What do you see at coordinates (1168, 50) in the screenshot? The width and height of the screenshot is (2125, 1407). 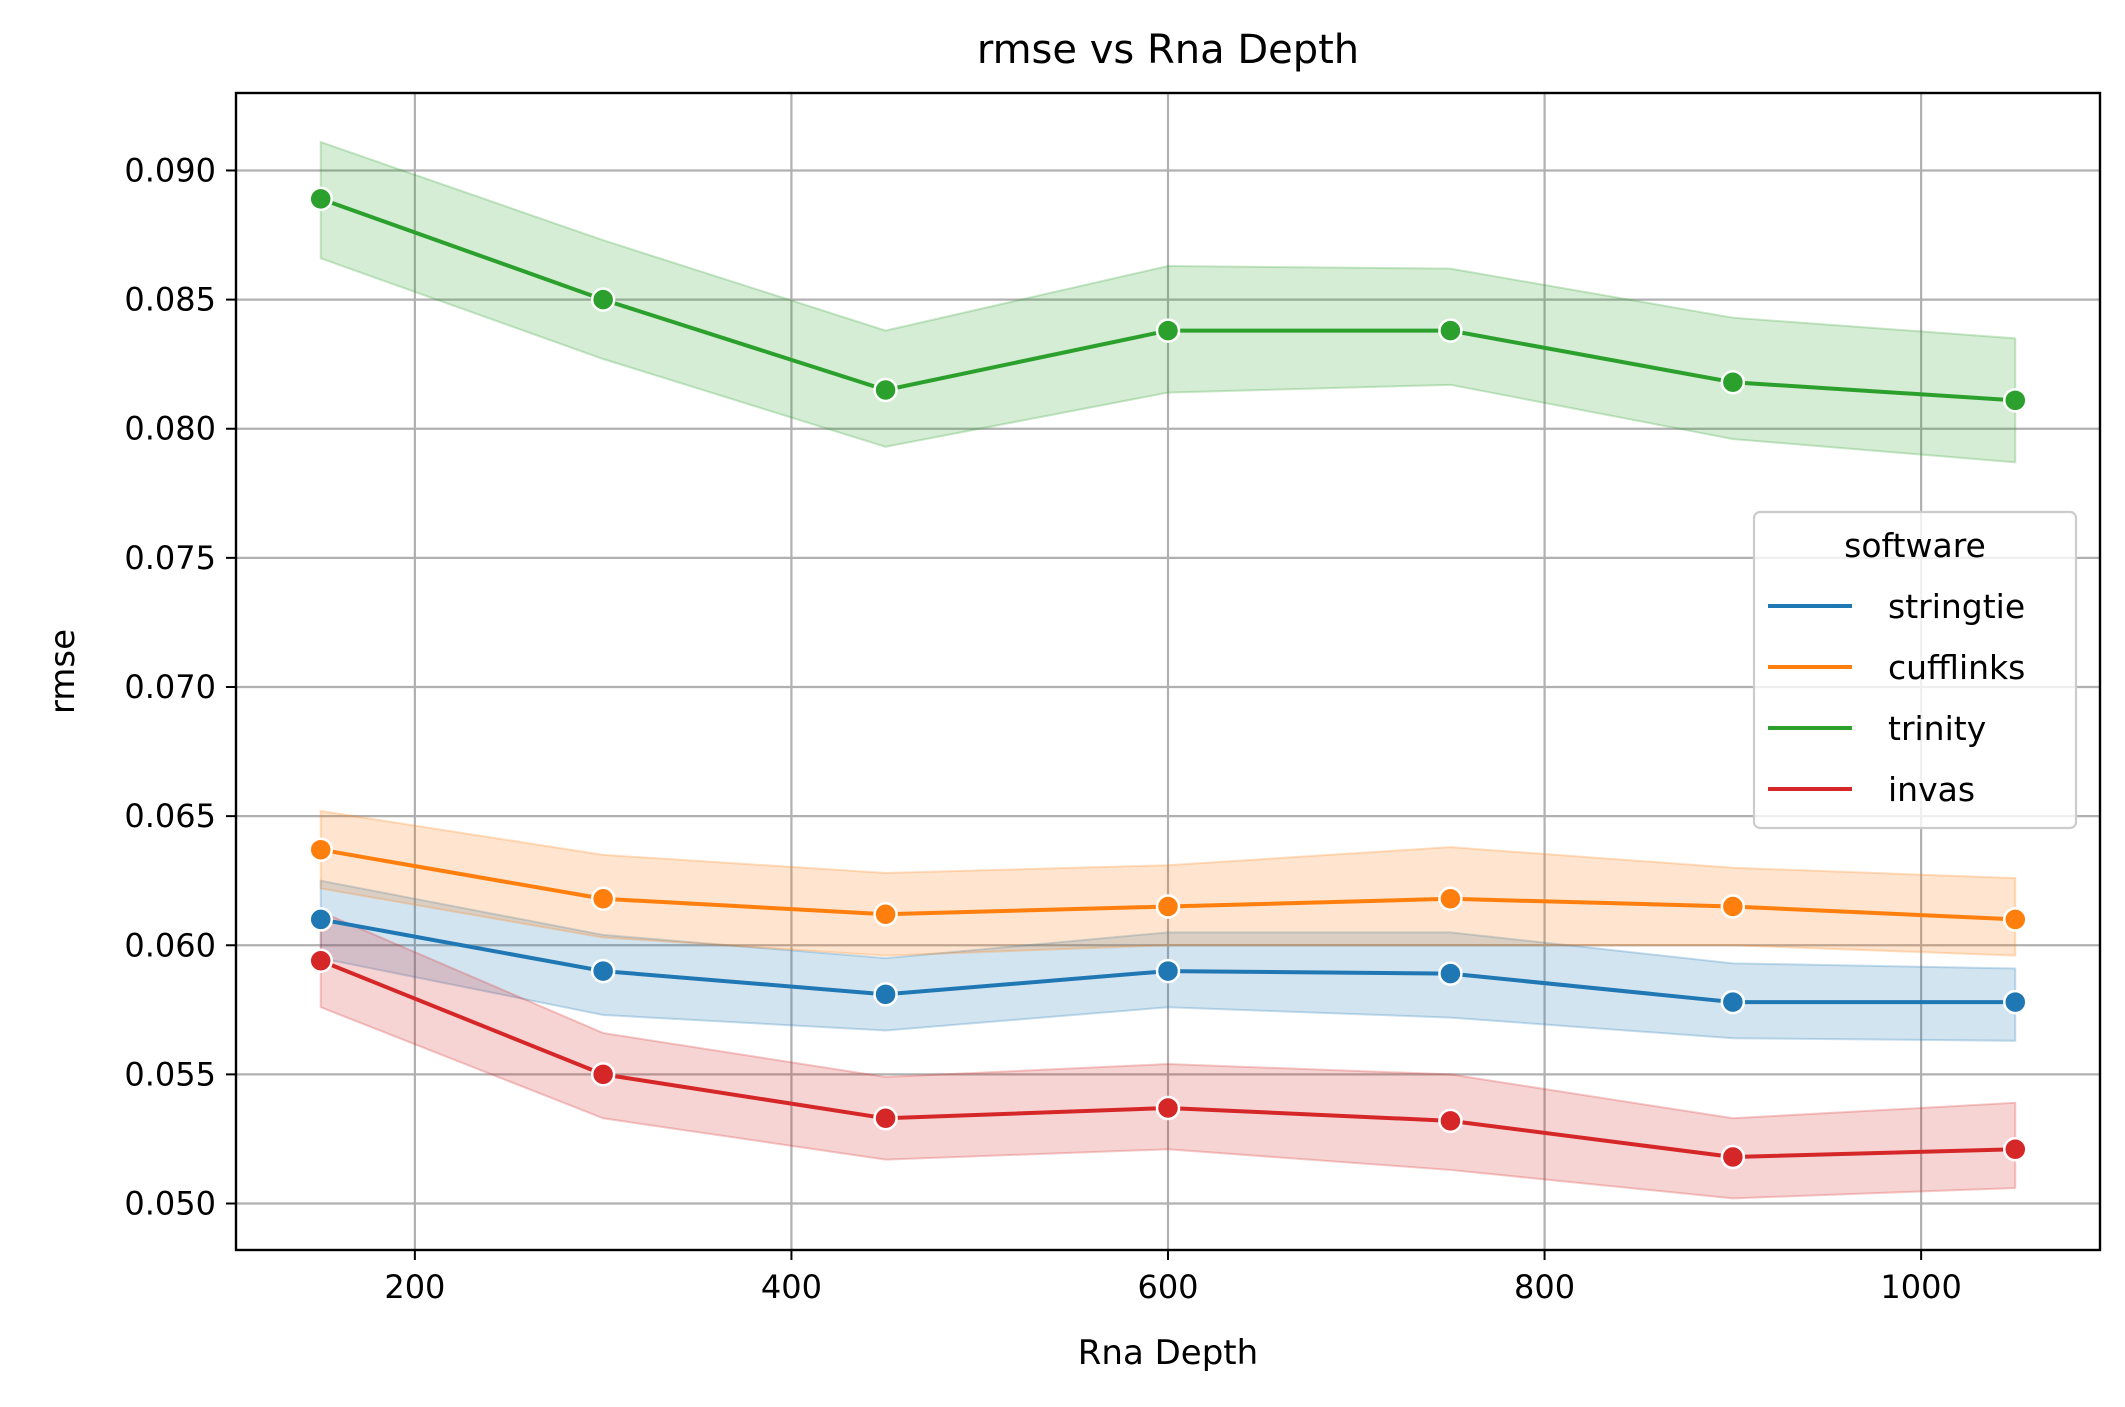 I see `chart-title: rmse vs Rna Depth` at bounding box center [1168, 50].